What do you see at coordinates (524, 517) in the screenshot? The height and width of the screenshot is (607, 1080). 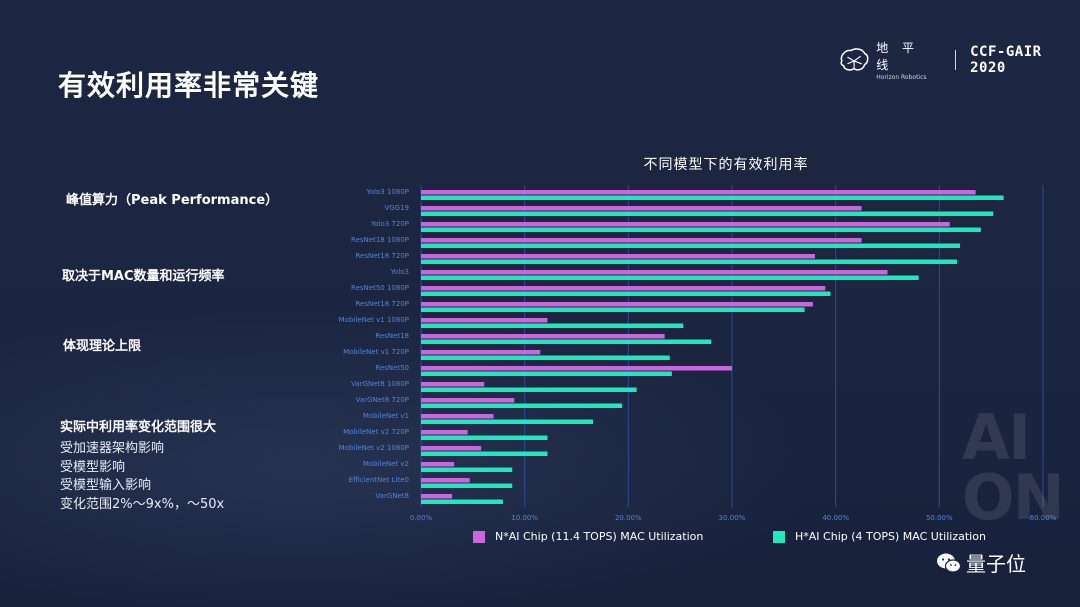 I see `x-tick-label: 10.00%` at bounding box center [524, 517].